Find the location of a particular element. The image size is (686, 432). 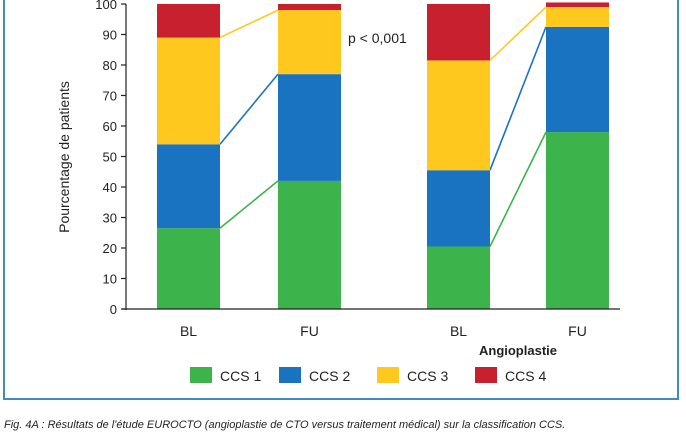

y-axis-label: Pourcentage de patients is located at coordinates (64, 157).